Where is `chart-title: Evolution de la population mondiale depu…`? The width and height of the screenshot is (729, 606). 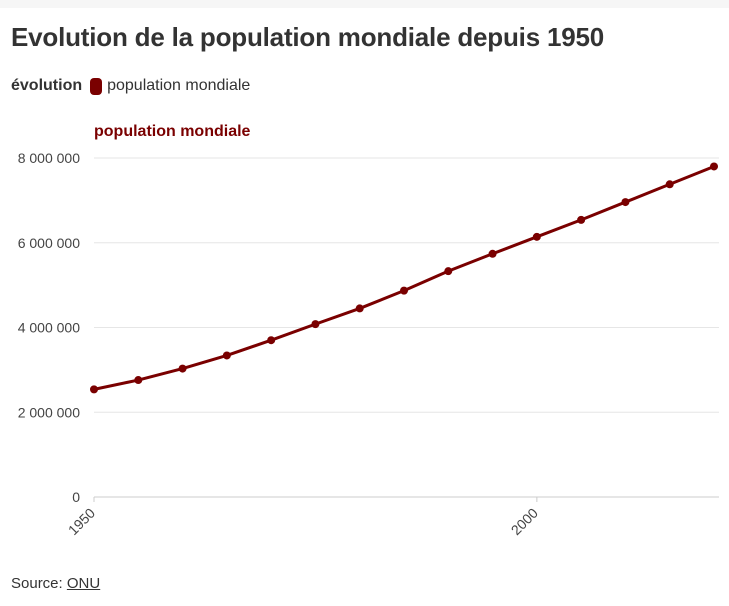 chart-title: Evolution de la population mondiale depu… is located at coordinates (308, 37).